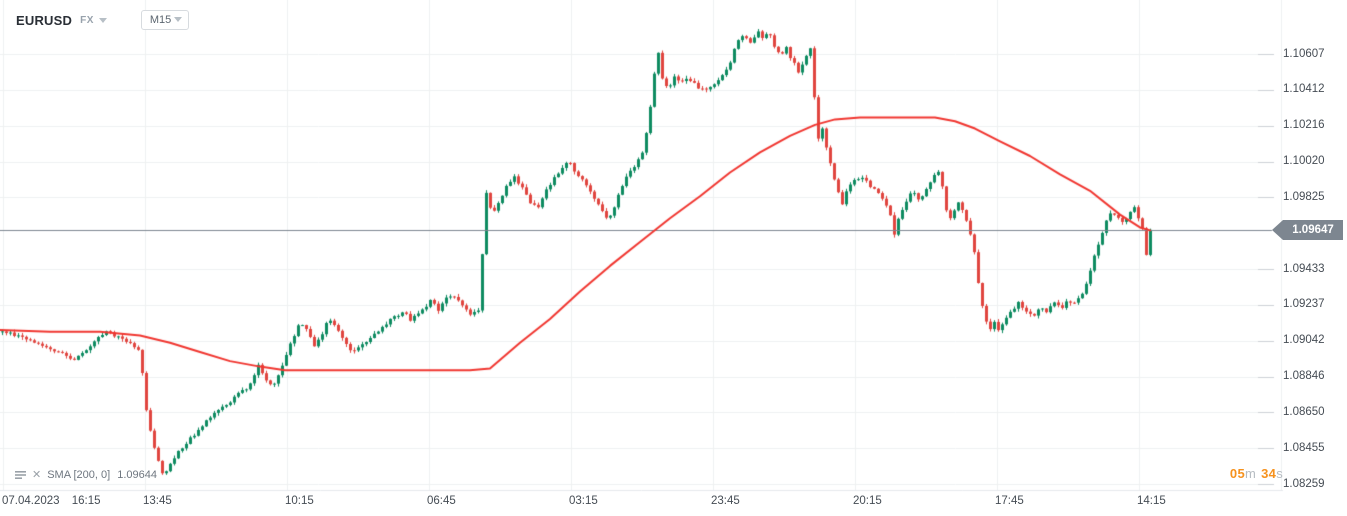 The image size is (1347, 516). Describe the element at coordinates (1304, 89) in the screenshot. I see `price-axis-label: 1.10412` at that location.